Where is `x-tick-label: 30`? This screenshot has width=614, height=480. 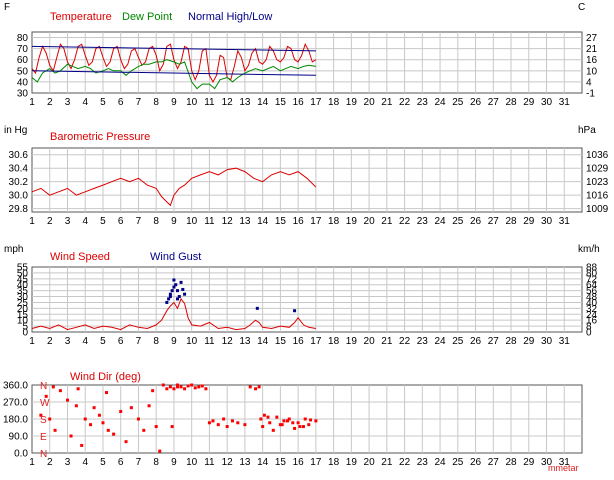
x-tick-label: 30 is located at coordinates (547, 462).